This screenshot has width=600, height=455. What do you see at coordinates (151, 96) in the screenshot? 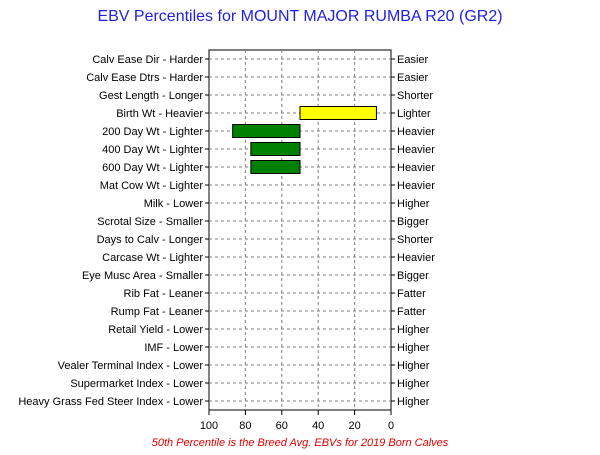
I see `category-label-left: Gest Length - Longer` at bounding box center [151, 96].